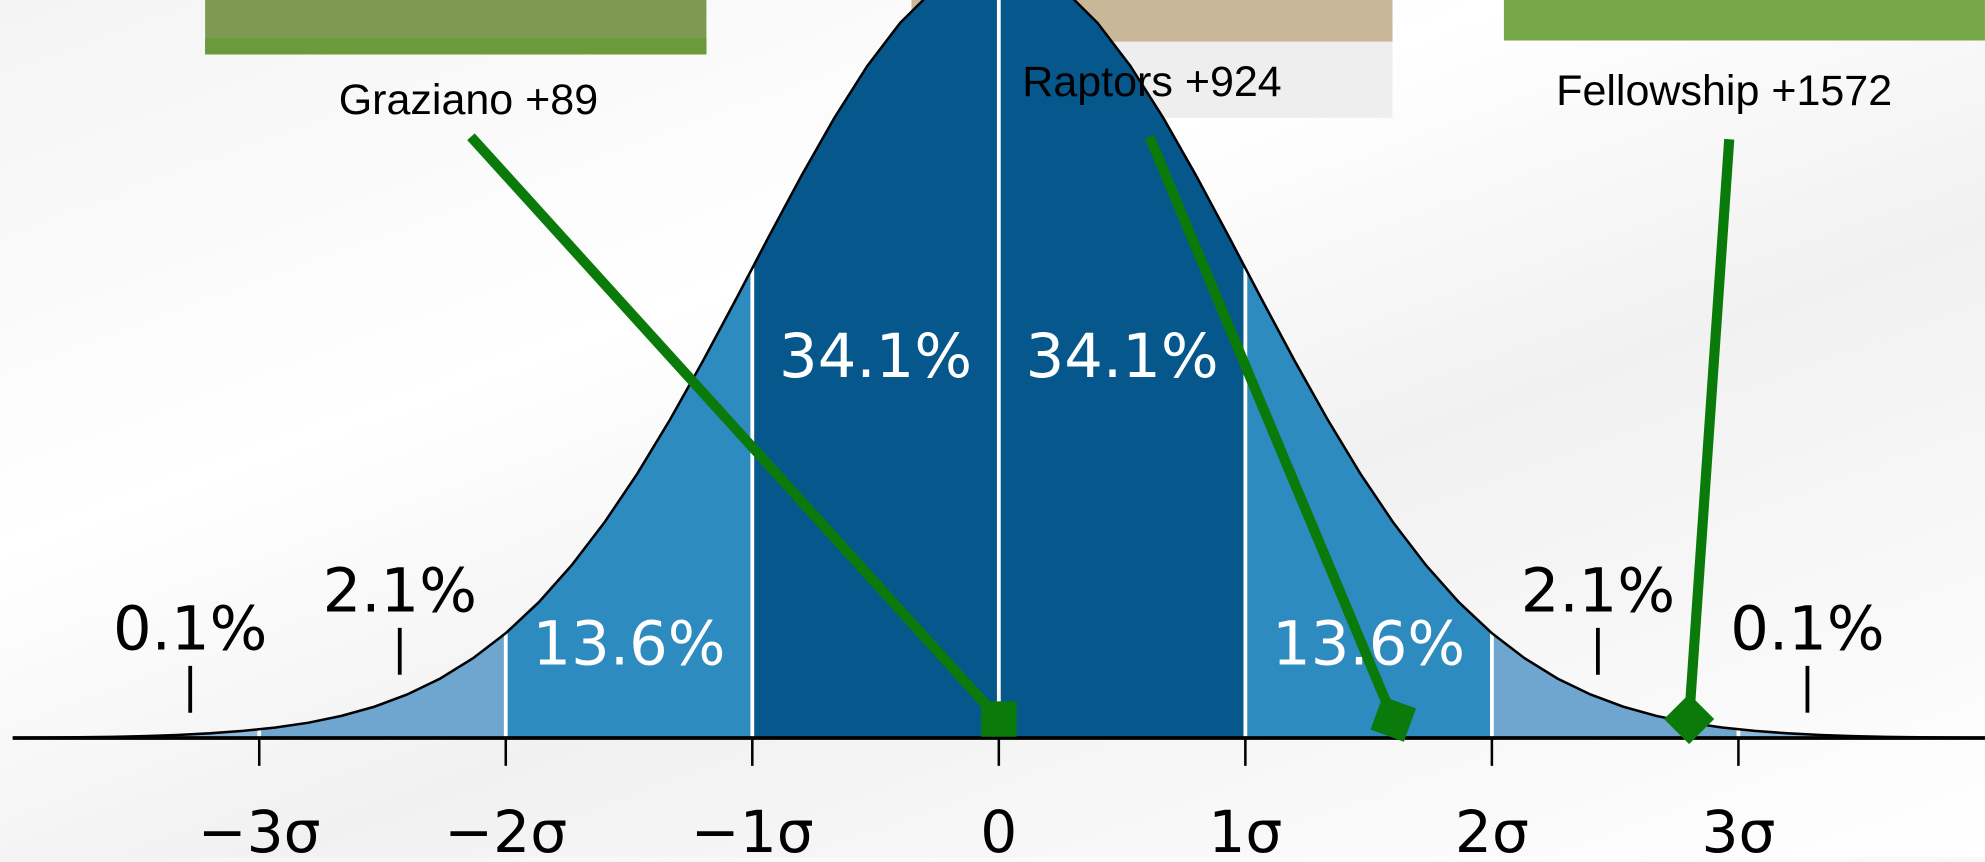  What do you see at coordinates (1151, 82) in the screenshot?
I see `marker-label: Raptors +924` at bounding box center [1151, 82].